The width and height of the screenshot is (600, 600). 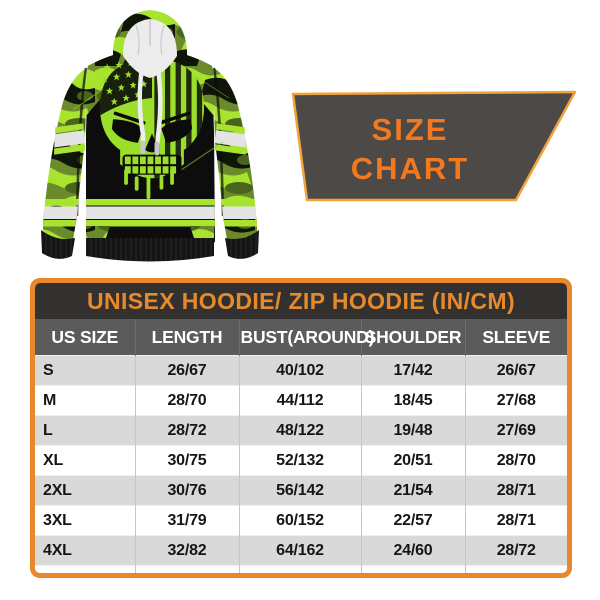 I want to click on cell-length: 28/72, so click(x=186, y=430).